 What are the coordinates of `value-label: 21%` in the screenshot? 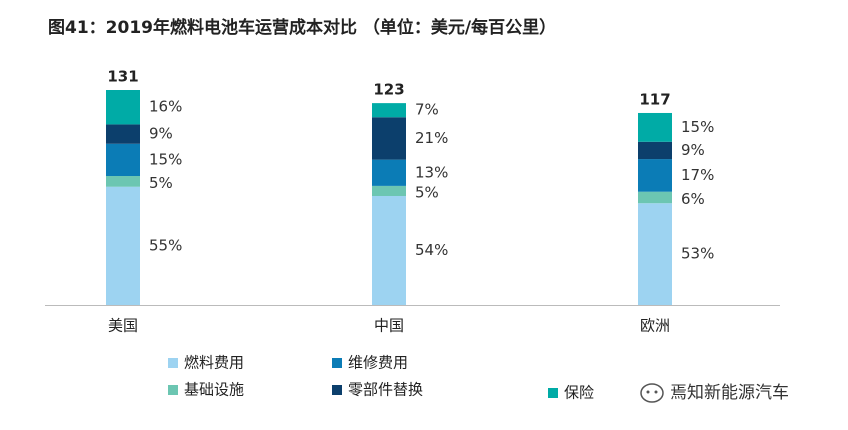 It's located at (431, 138).